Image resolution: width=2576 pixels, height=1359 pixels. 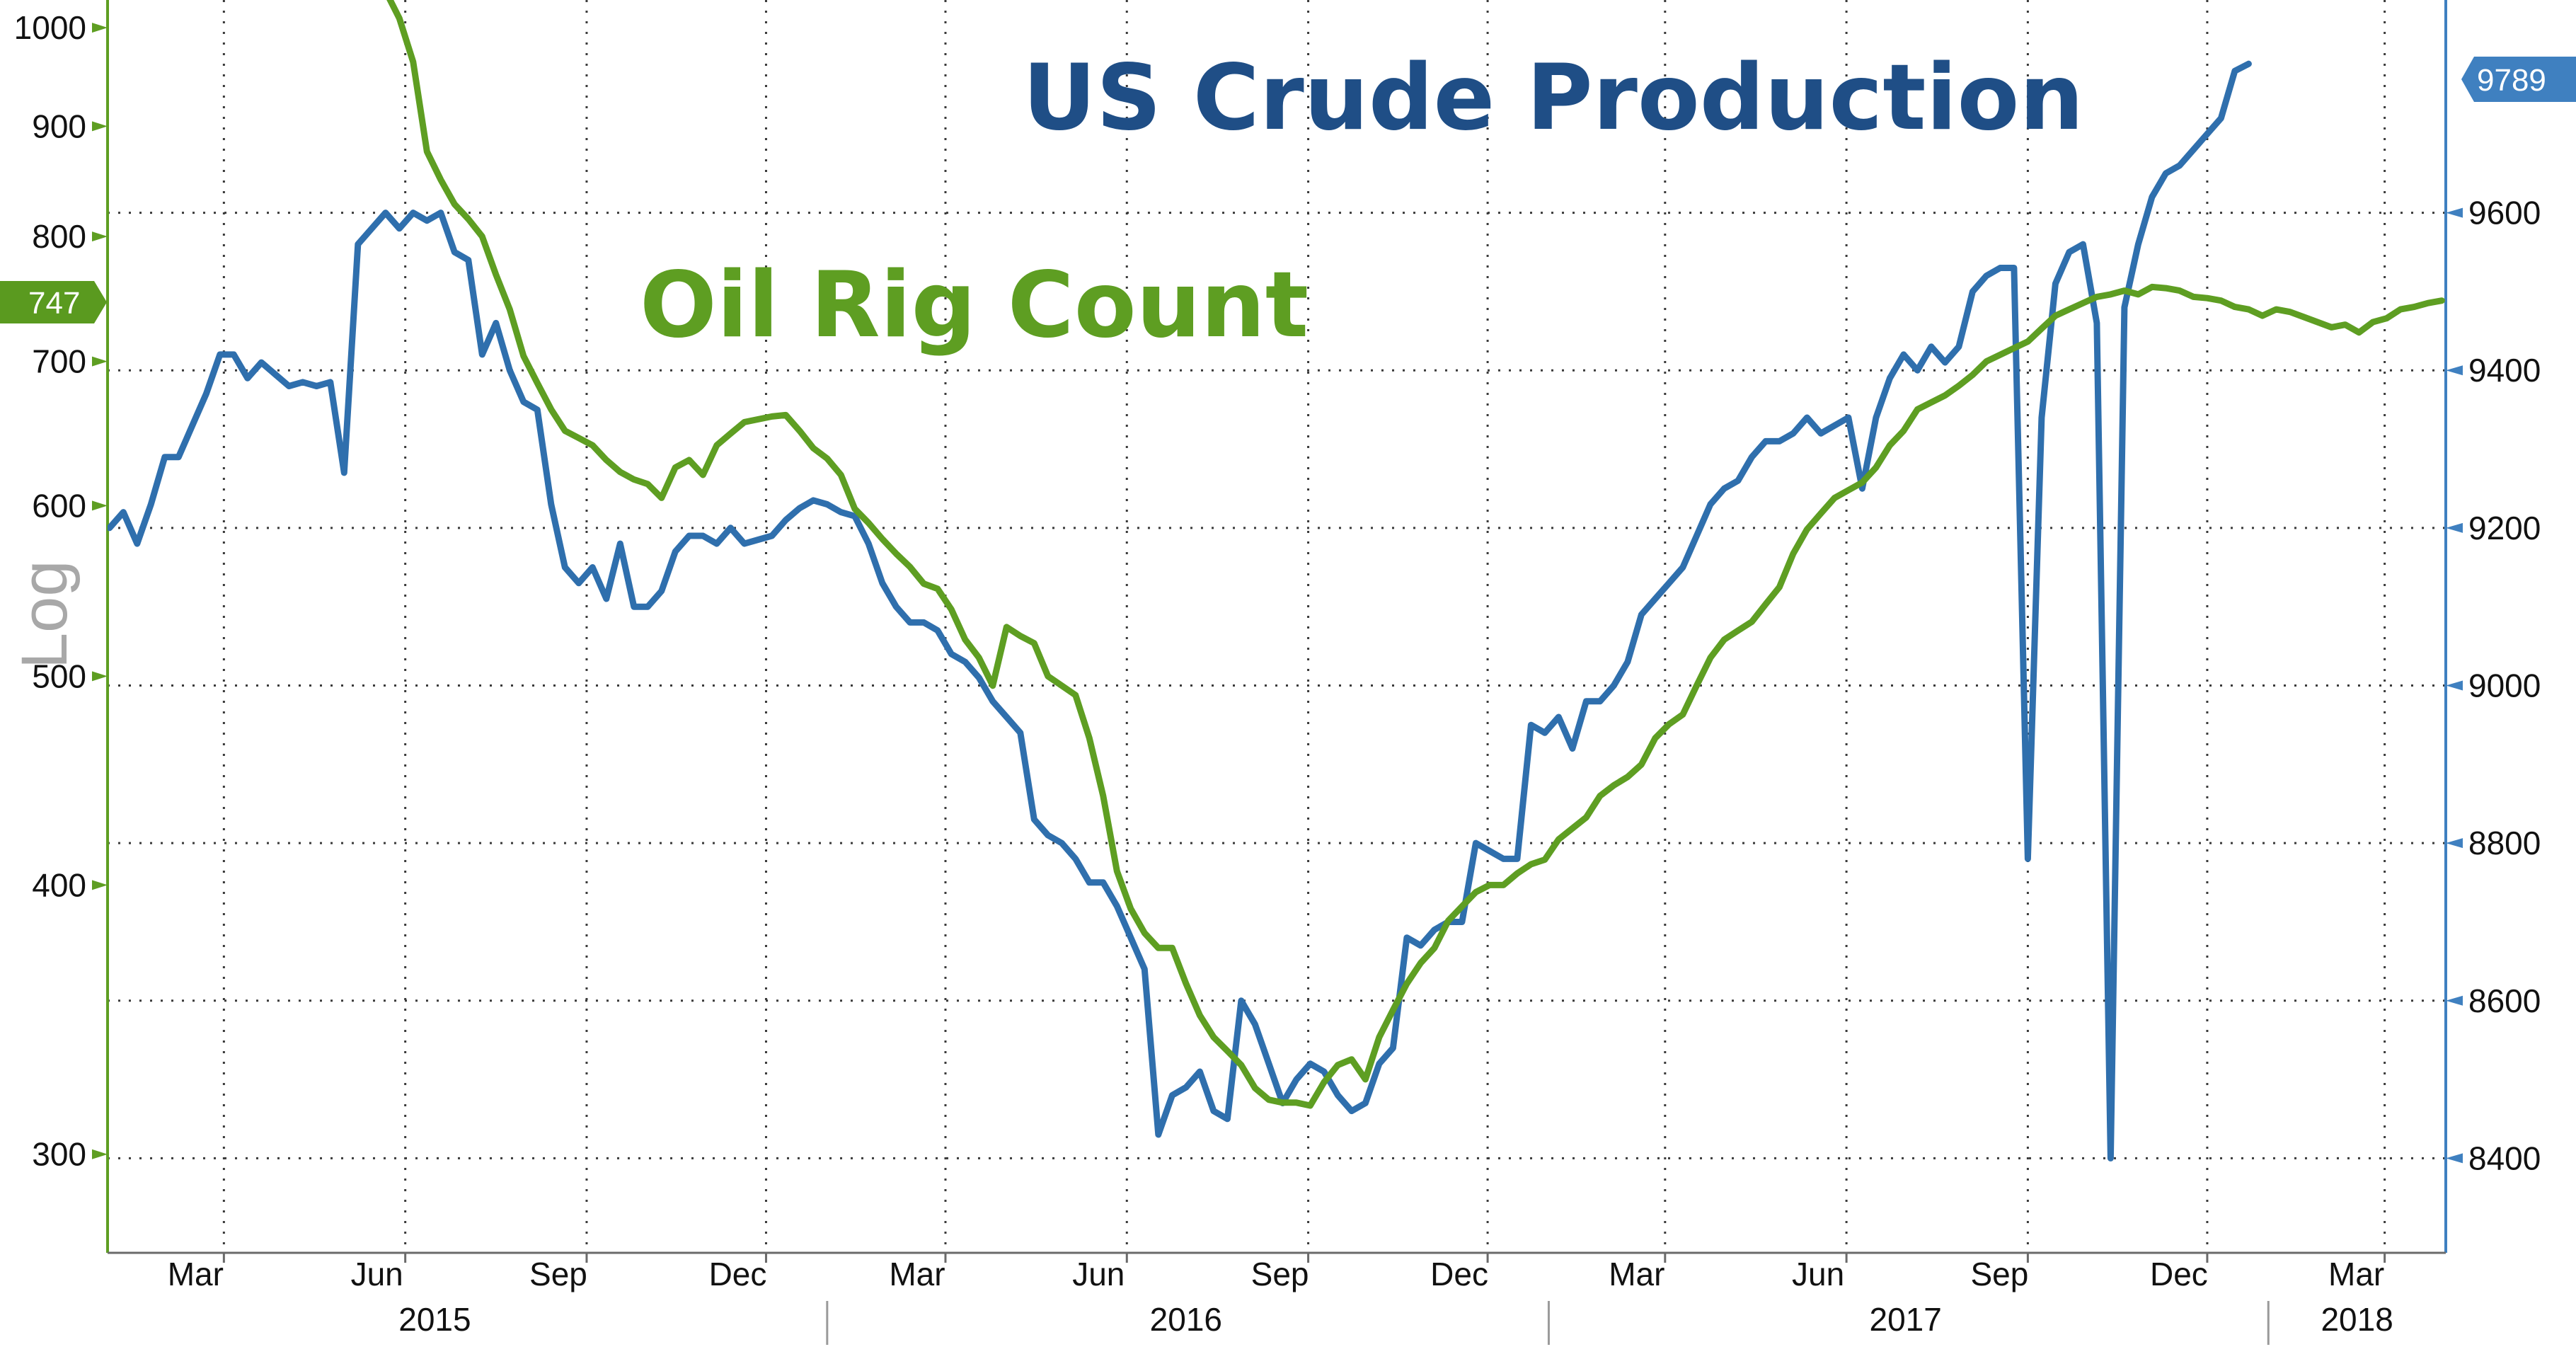 I want to click on left-axis-tick-label: 500, so click(x=59, y=676).